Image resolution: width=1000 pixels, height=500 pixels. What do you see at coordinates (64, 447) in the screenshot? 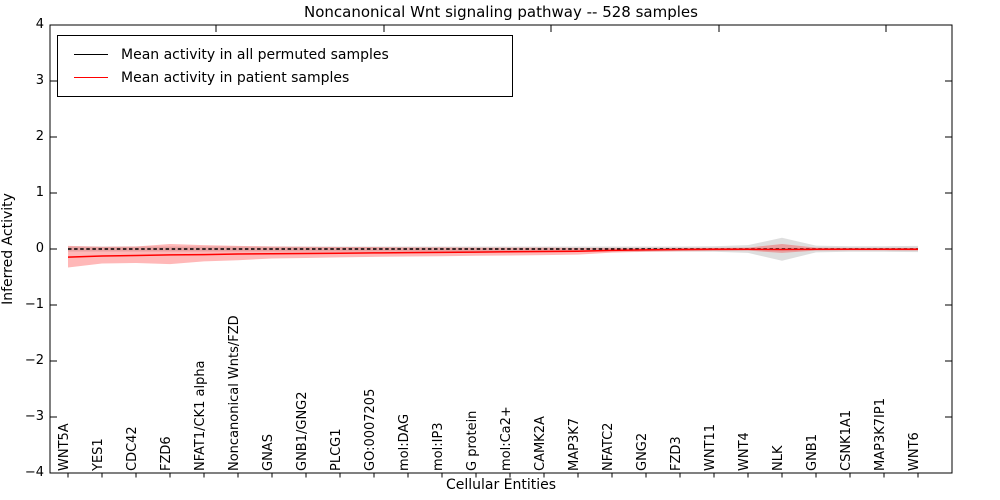
I see `x-tick-label: WNT5A` at bounding box center [64, 447].